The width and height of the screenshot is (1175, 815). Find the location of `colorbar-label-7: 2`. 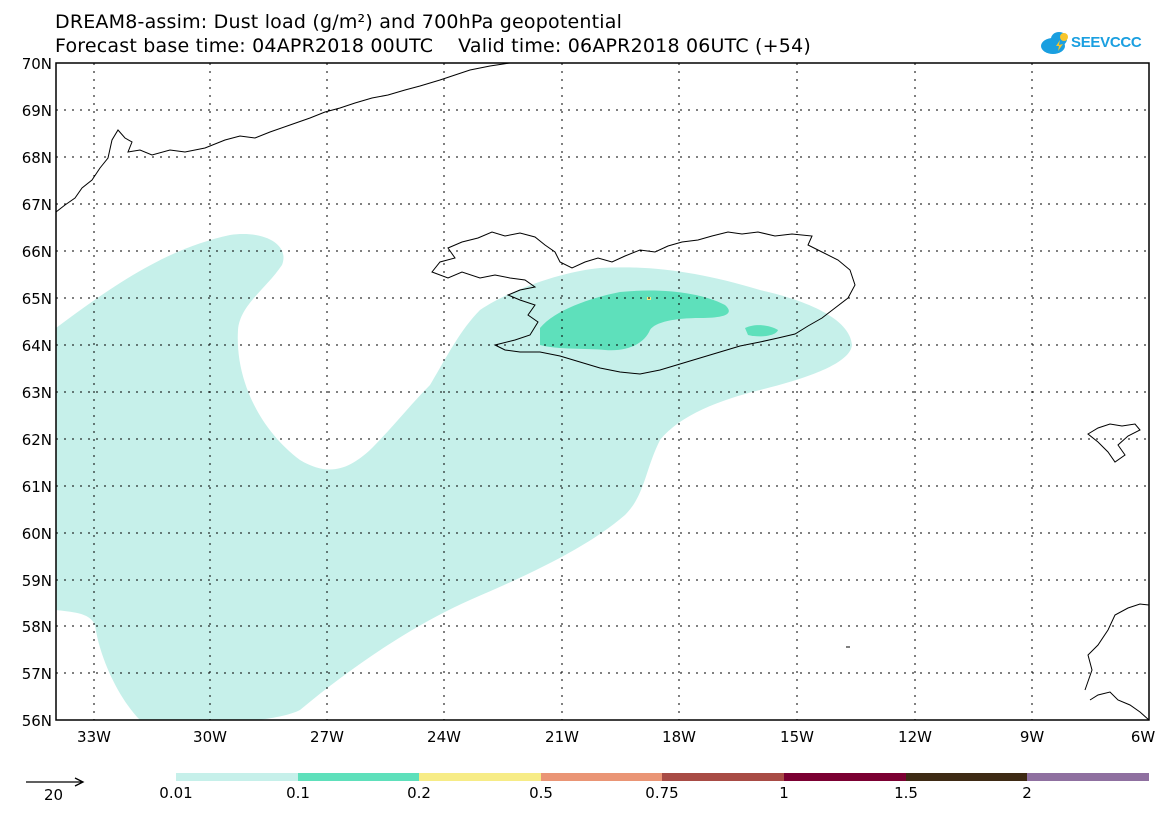

colorbar-label-7: 2 is located at coordinates (1027, 793).